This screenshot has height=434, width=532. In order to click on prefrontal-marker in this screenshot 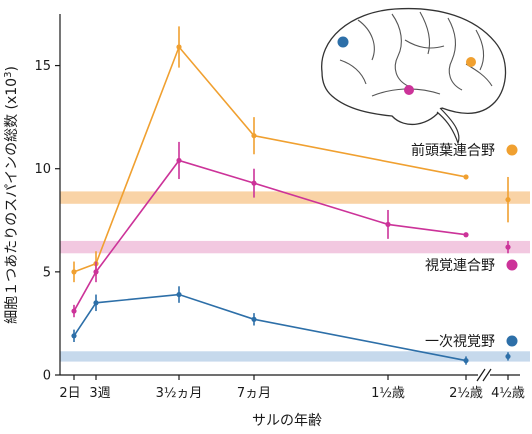, I will do `click(343, 42)`.